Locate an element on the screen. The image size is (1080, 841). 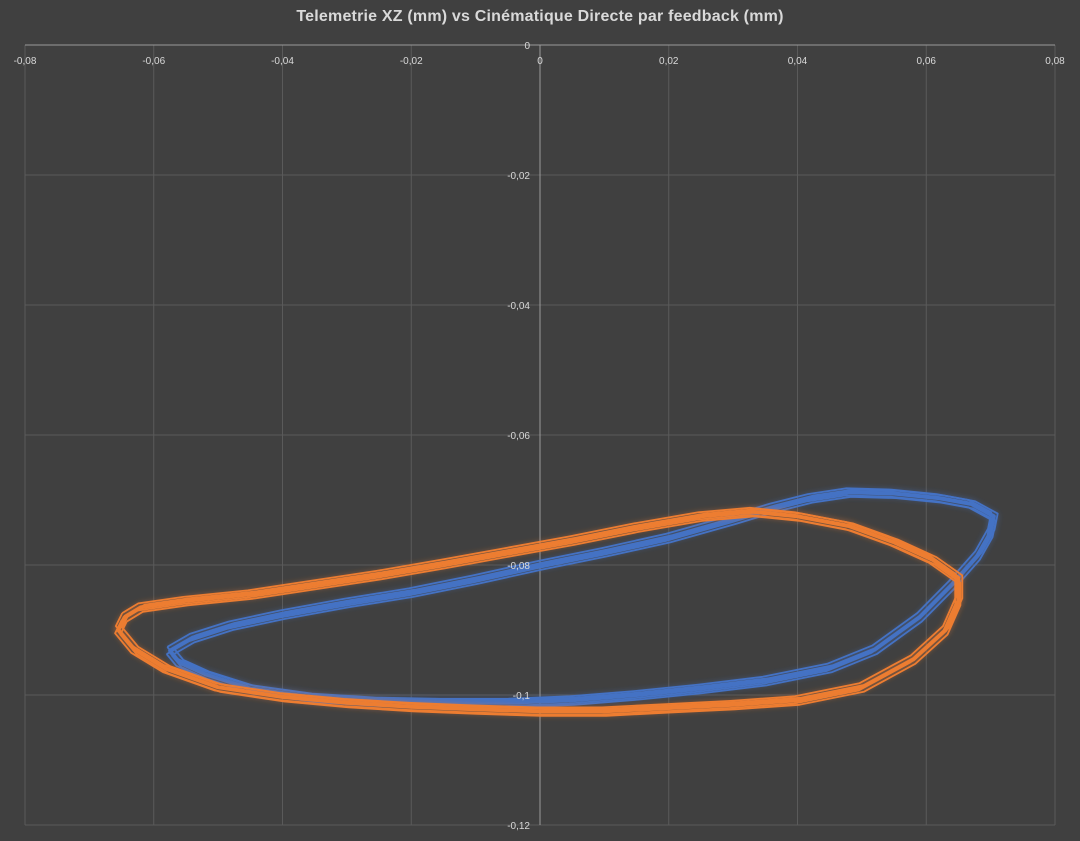
y-tick-label: -0,08 is located at coordinates (518, 566).